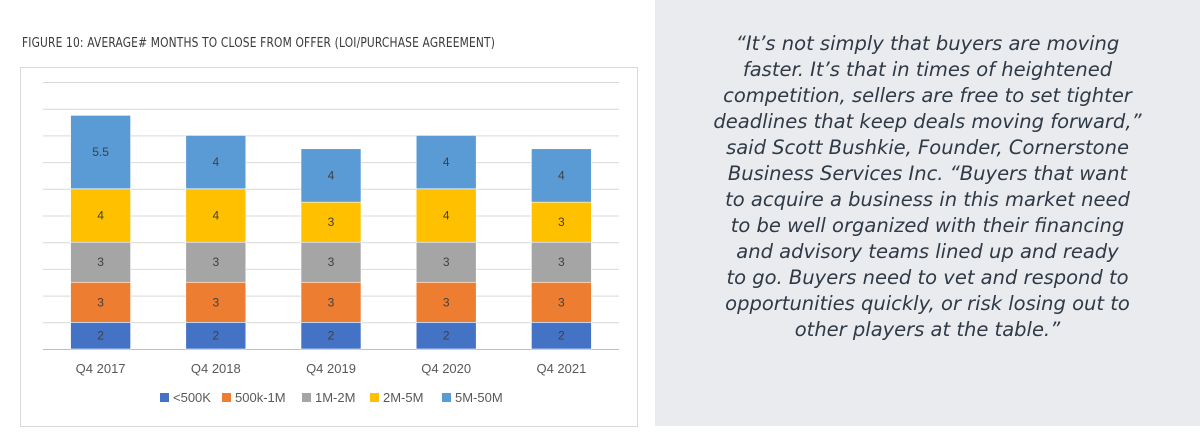  What do you see at coordinates (101, 368) in the screenshot?
I see `x-tick-label: Q4 2017` at bounding box center [101, 368].